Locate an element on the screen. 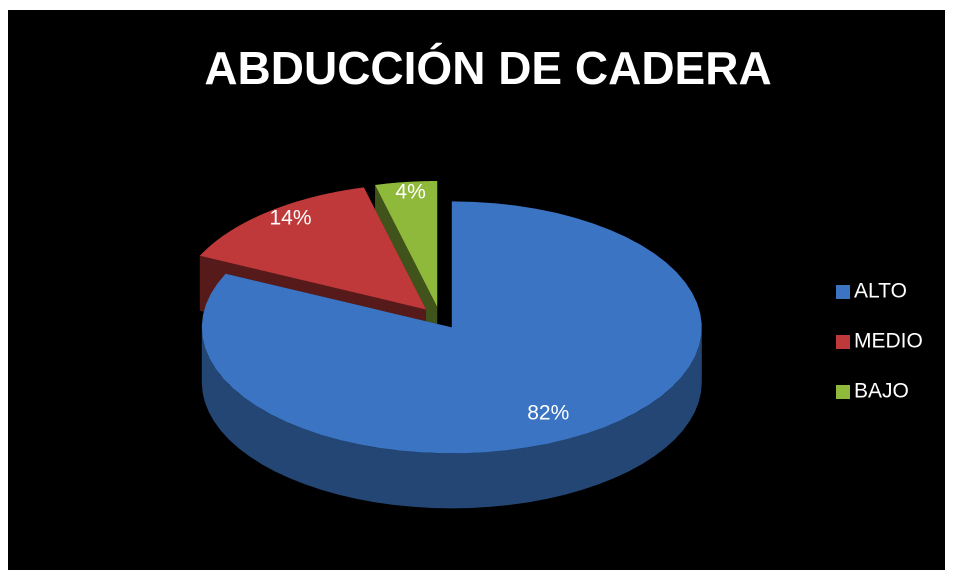 Image resolution: width=955 pixels, height=580 pixels. data-label: 82% is located at coordinates (548, 413).